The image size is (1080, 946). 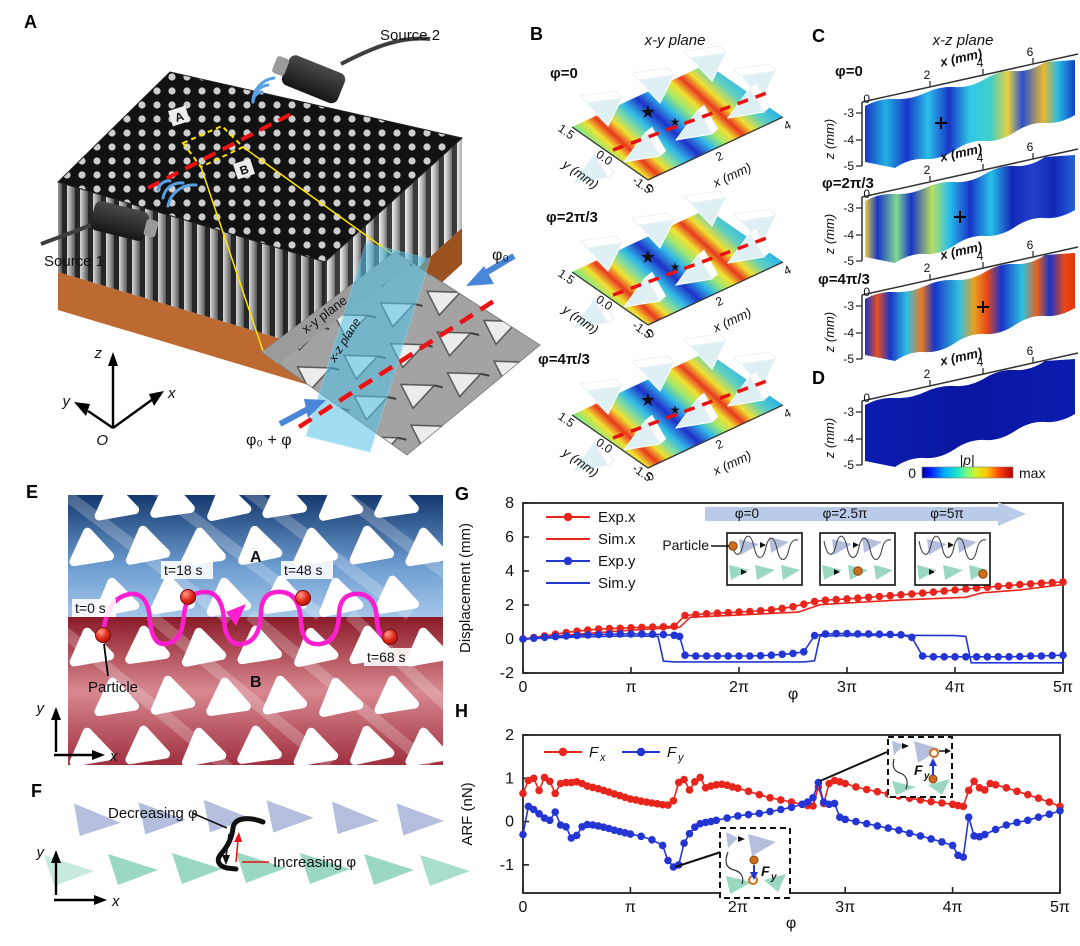 What do you see at coordinates (500, 255) in the screenshot?
I see `phi0-label: φ₀` at bounding box center [500, 255].